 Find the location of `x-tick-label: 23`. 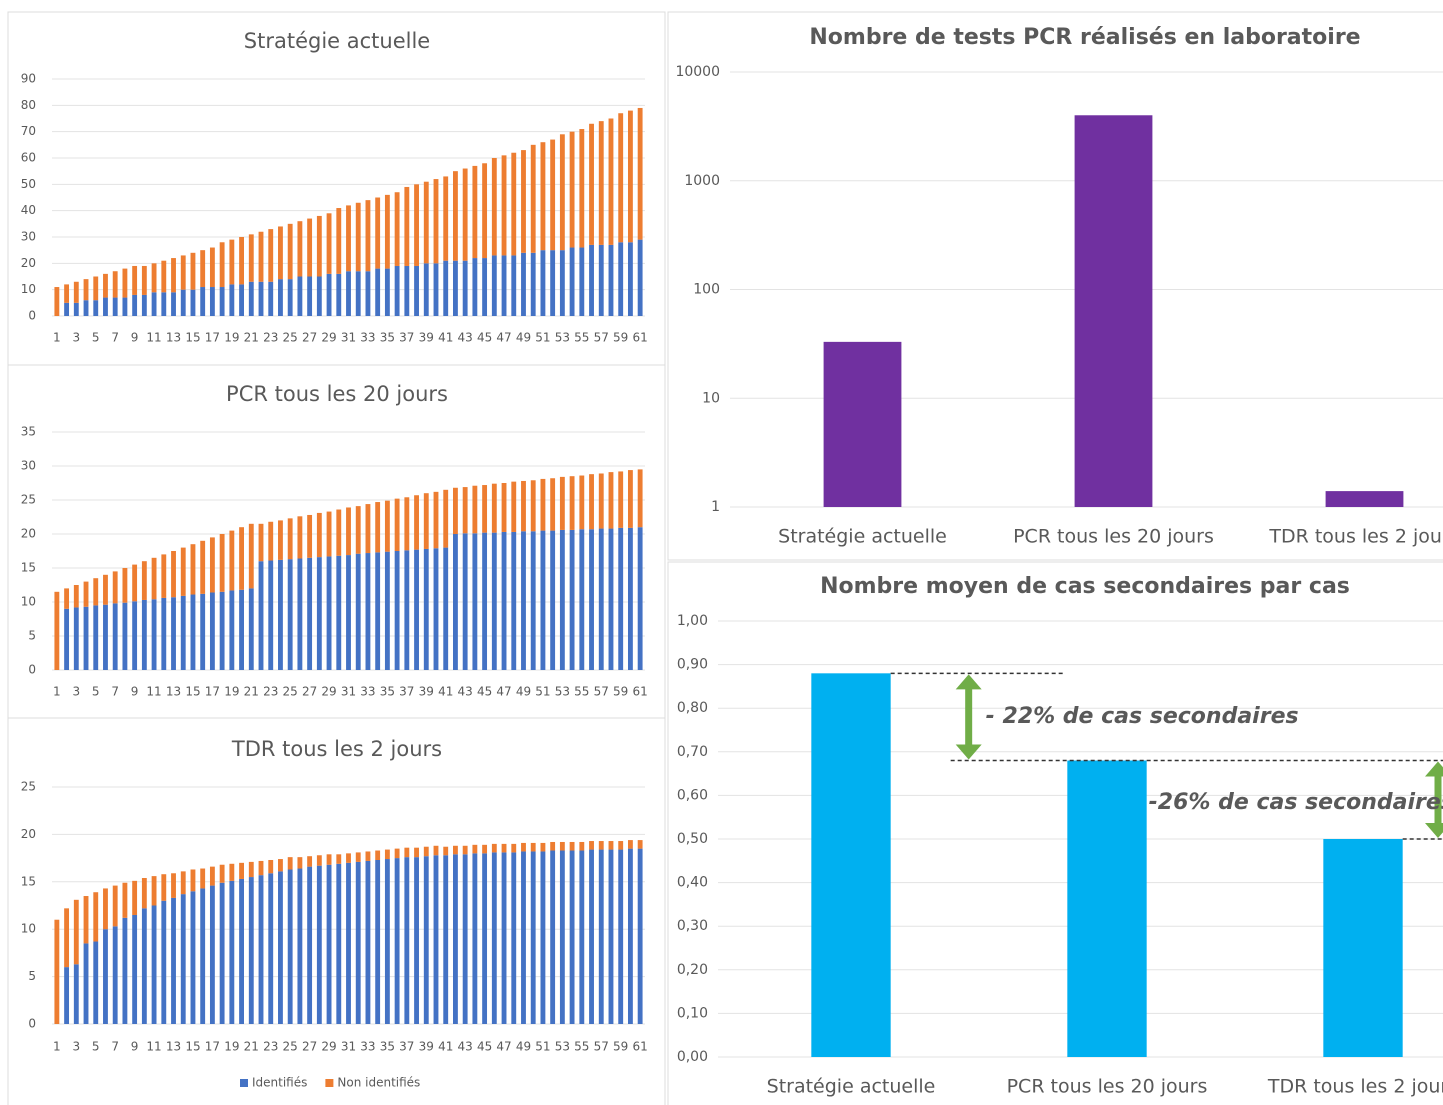

x-tick-label: 23 is located at coordinates (270, 338).